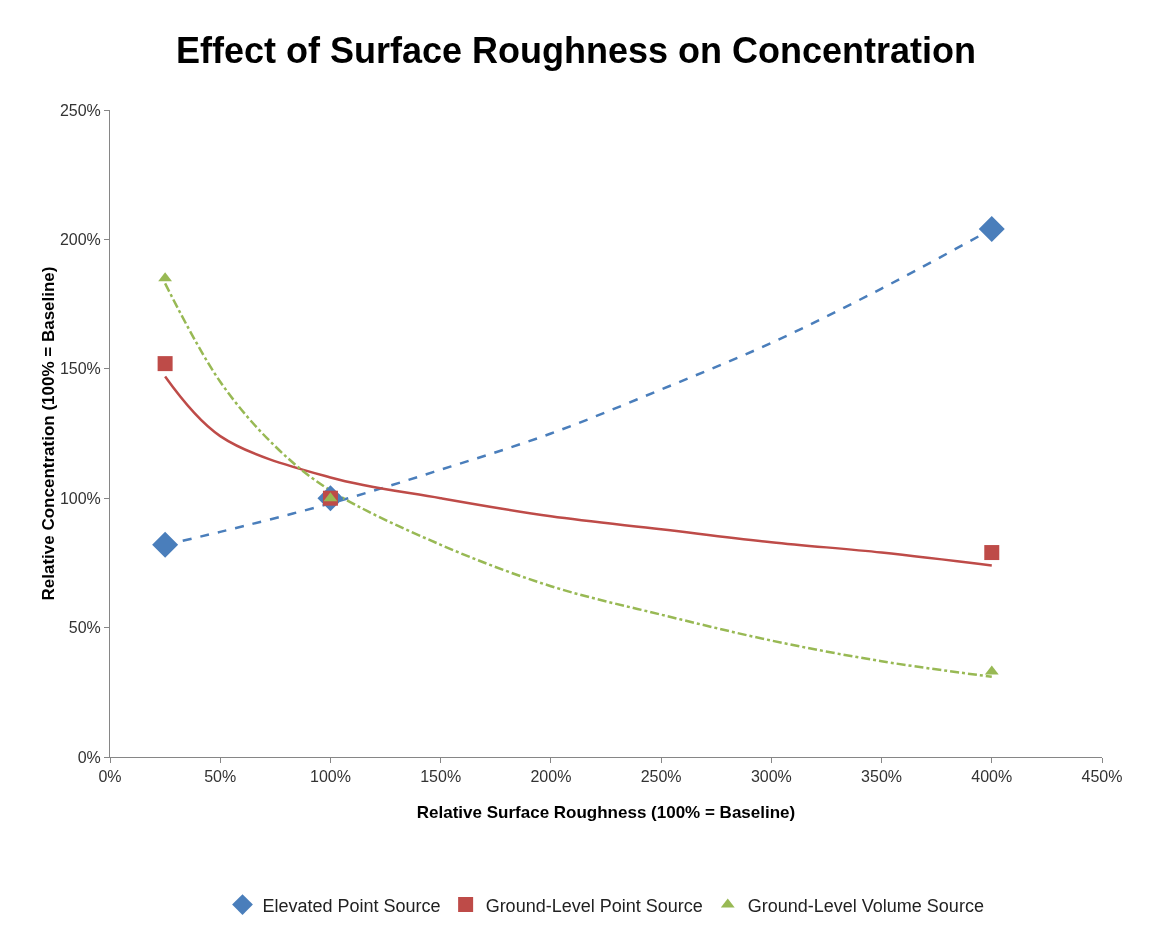 This screenshot has height=947, width=1152. I want to click on y-tick-label: 100%, so click(80, 498).